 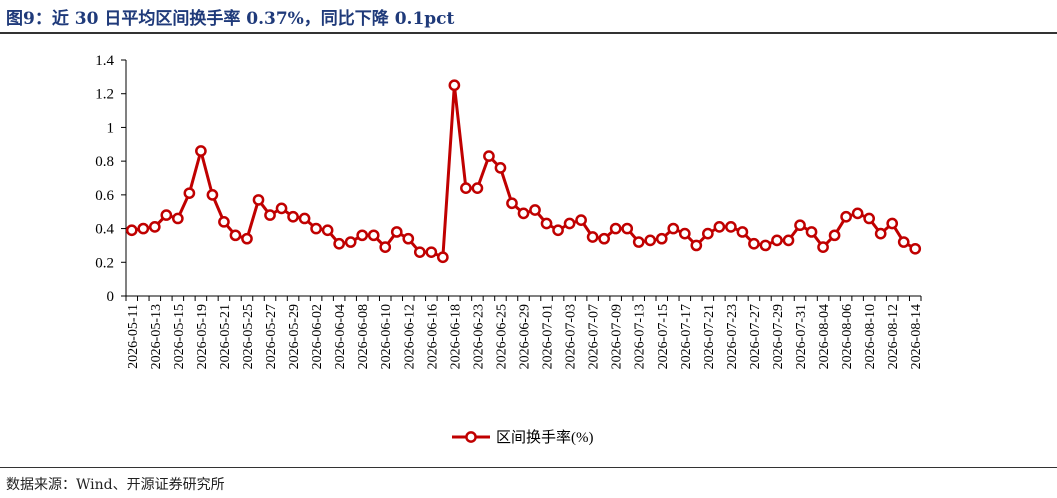 I want to click on x-tick-label: 2026-05-27, so click(x=271, y=336).